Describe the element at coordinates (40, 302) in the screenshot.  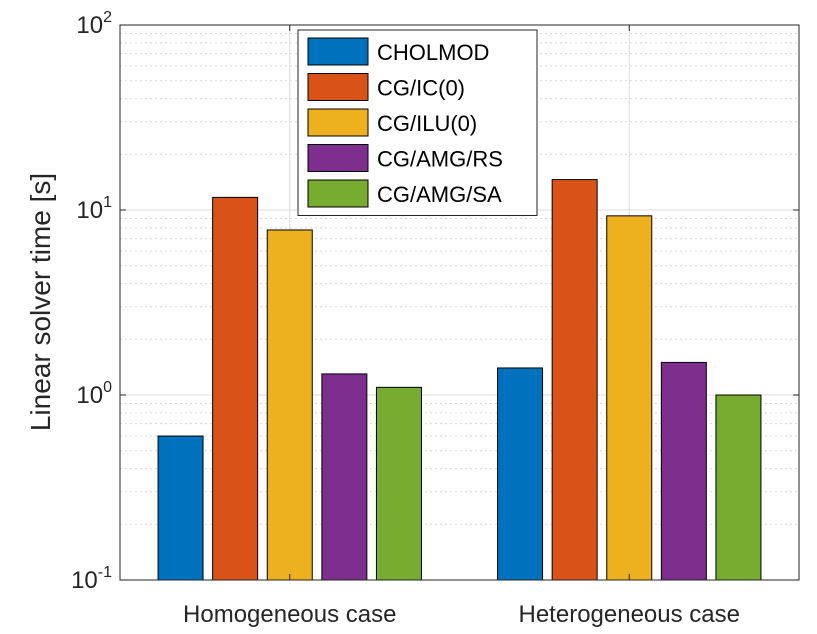
I see `y-axis-title: Linear solver time [s]` at that location.